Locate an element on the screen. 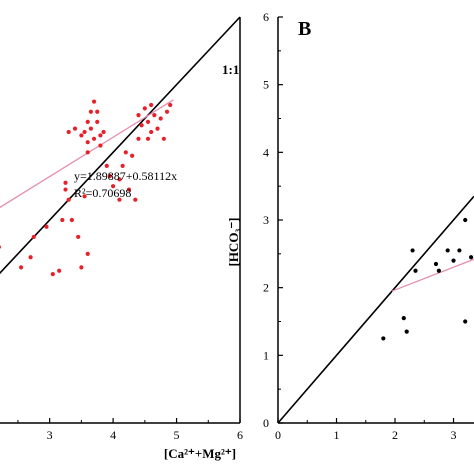  y-tick-label-b: 2 is located at coordinates (266, 288).